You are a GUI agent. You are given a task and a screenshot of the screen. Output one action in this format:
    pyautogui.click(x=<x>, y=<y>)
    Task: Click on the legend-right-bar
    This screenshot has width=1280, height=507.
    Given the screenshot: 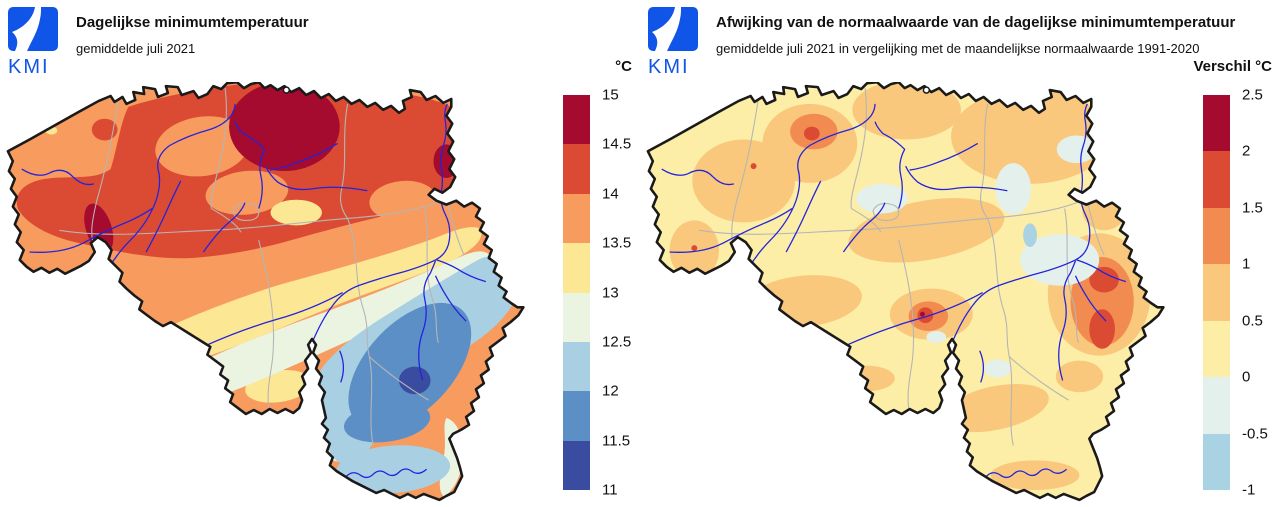 What is the action you would take?
    pyautogui.click(x=1216, y=292)
    